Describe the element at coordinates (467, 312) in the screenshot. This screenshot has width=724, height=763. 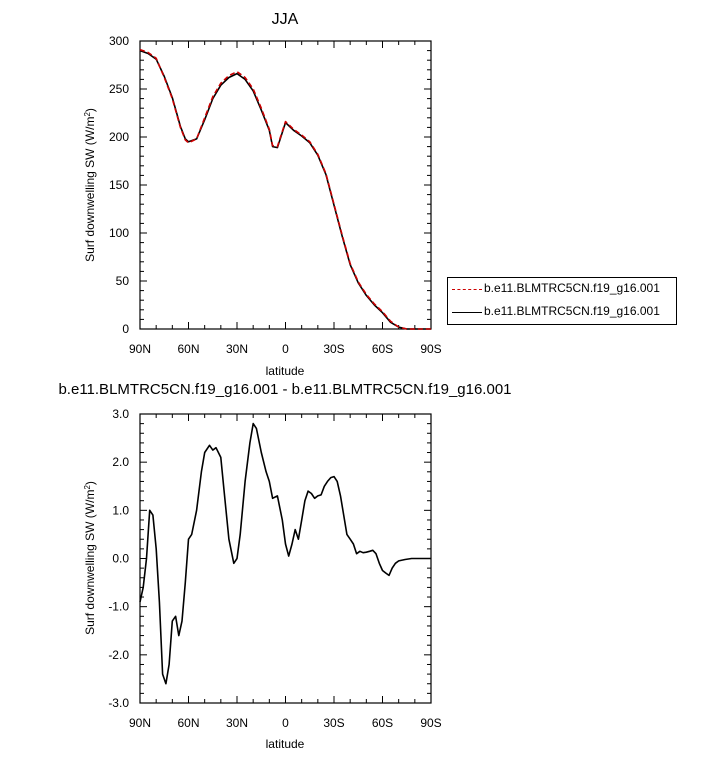
I see `legend-swatch-solid-black` at that location.